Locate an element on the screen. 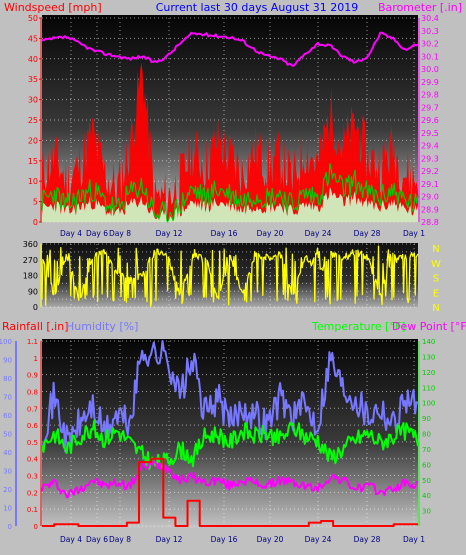  baro-ytick-13: 30.1 is located at coordinates (430, 56).